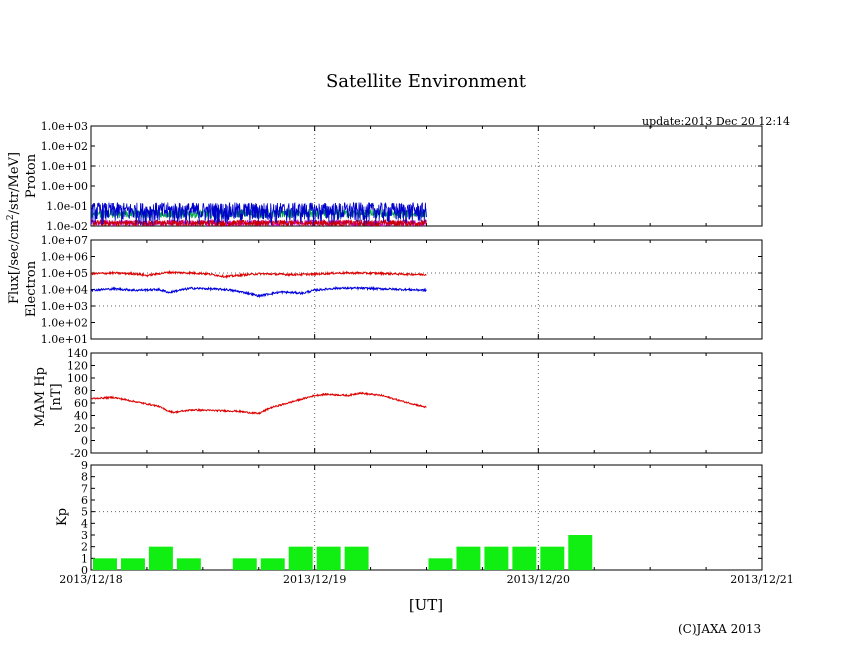 Image resolution: width=846 pixels, height=655 pixels. I want to click on mam-unit-label-group: [nT], so click(56, 396).